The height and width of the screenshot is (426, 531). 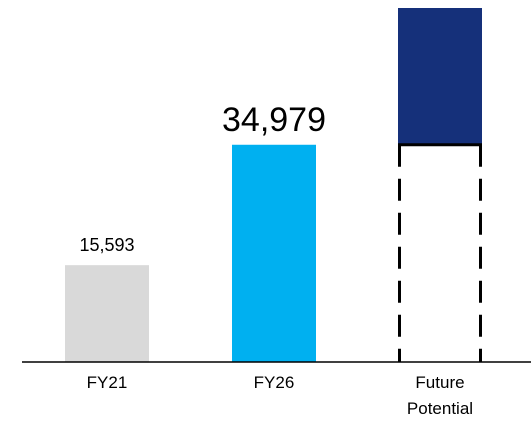 I want to click on bar-potential, so click(x=440, y=76).